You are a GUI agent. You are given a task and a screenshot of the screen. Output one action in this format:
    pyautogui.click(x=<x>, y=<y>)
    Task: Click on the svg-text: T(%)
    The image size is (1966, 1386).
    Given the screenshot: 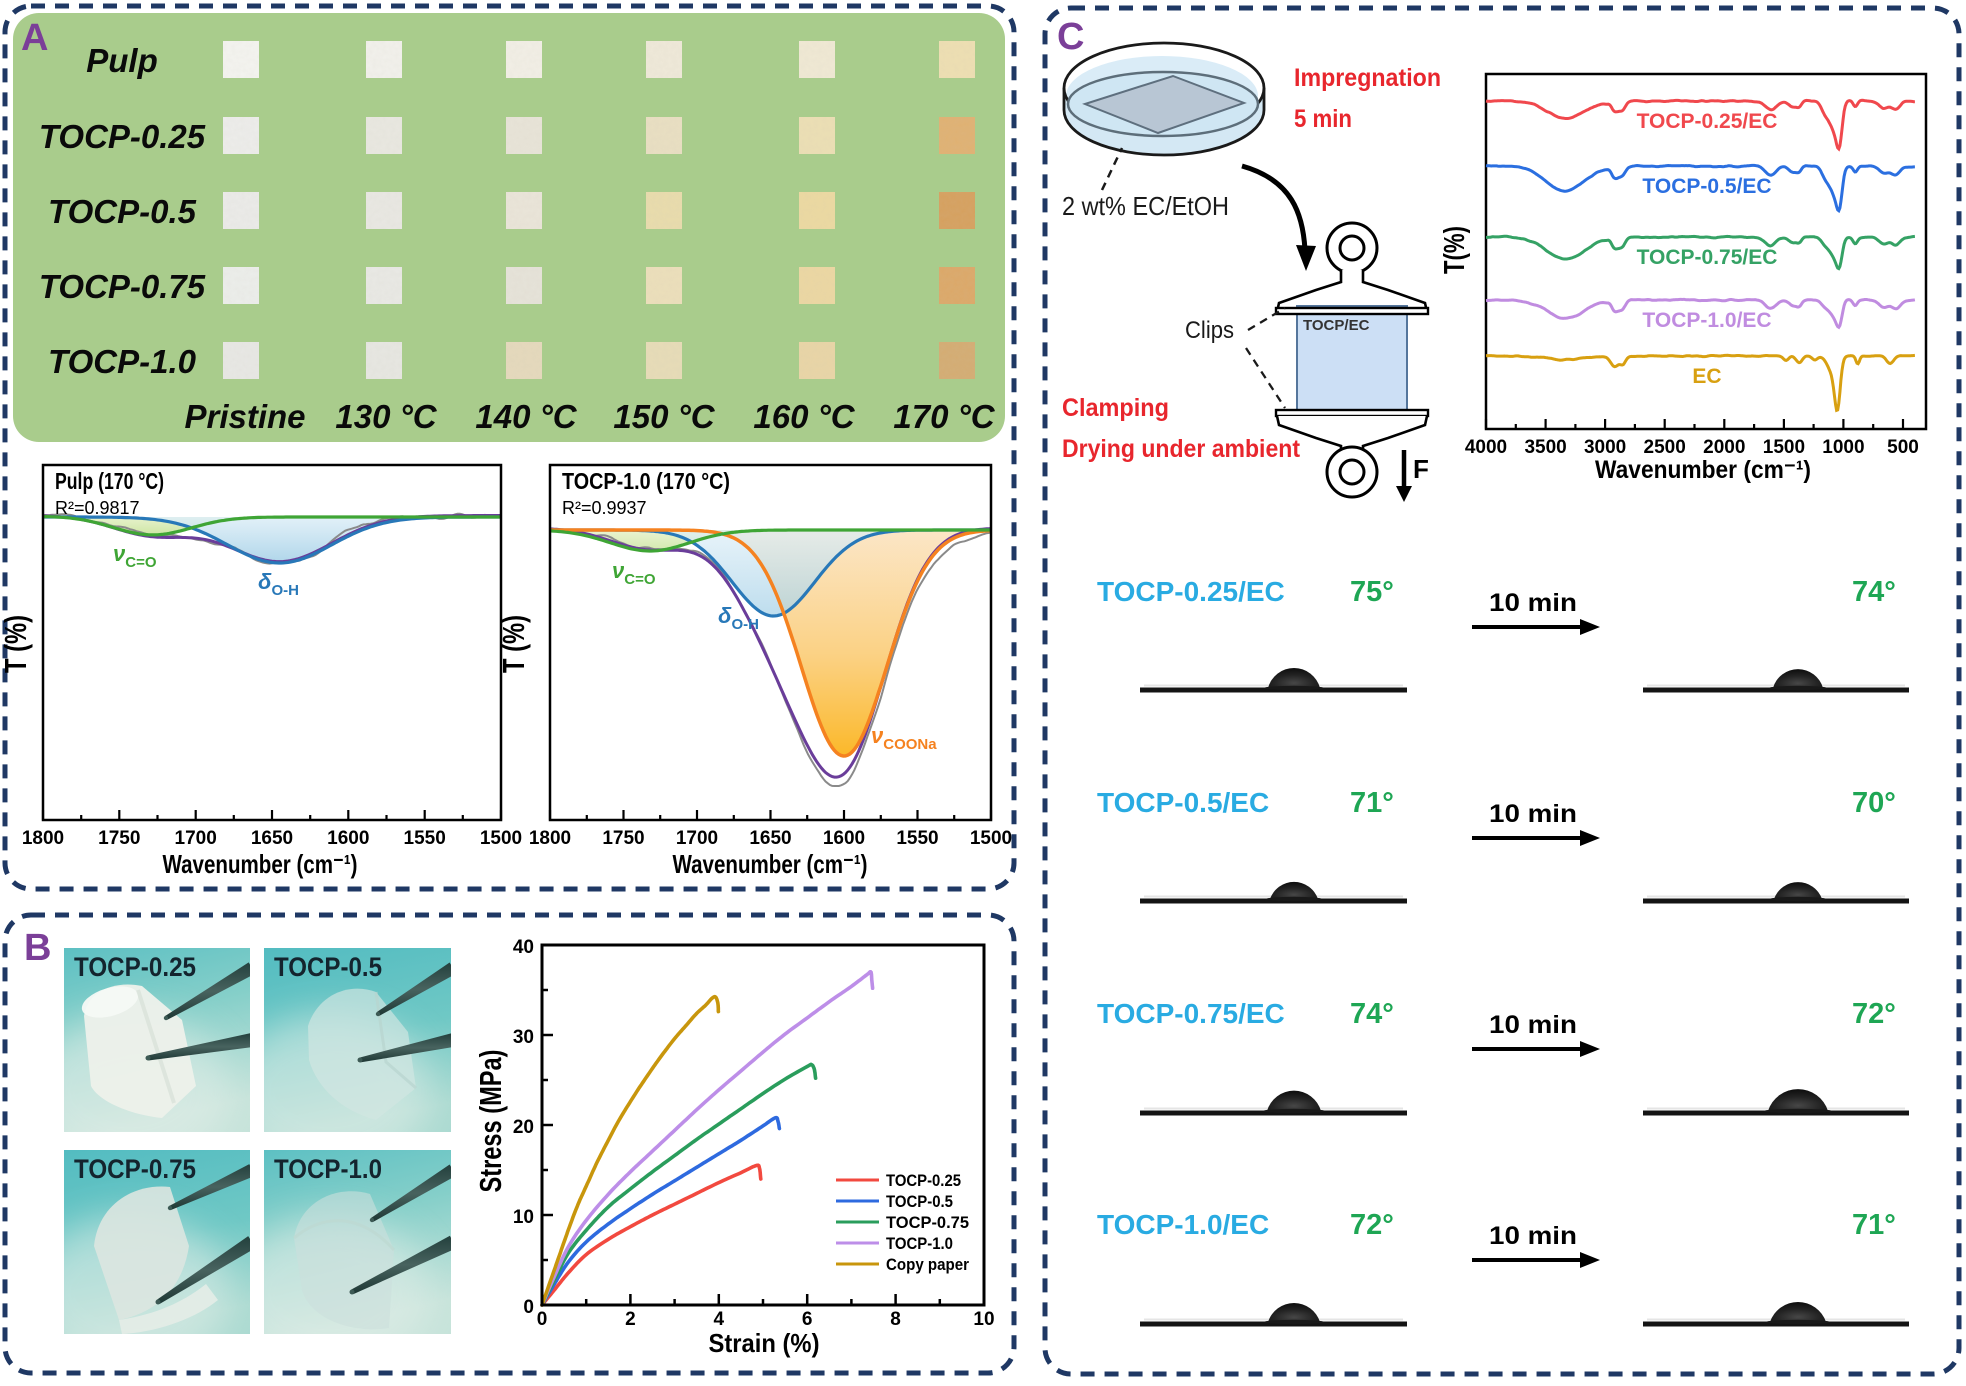 What is the action you would take?
    pyautogui.click(x=1455, y=250)
    